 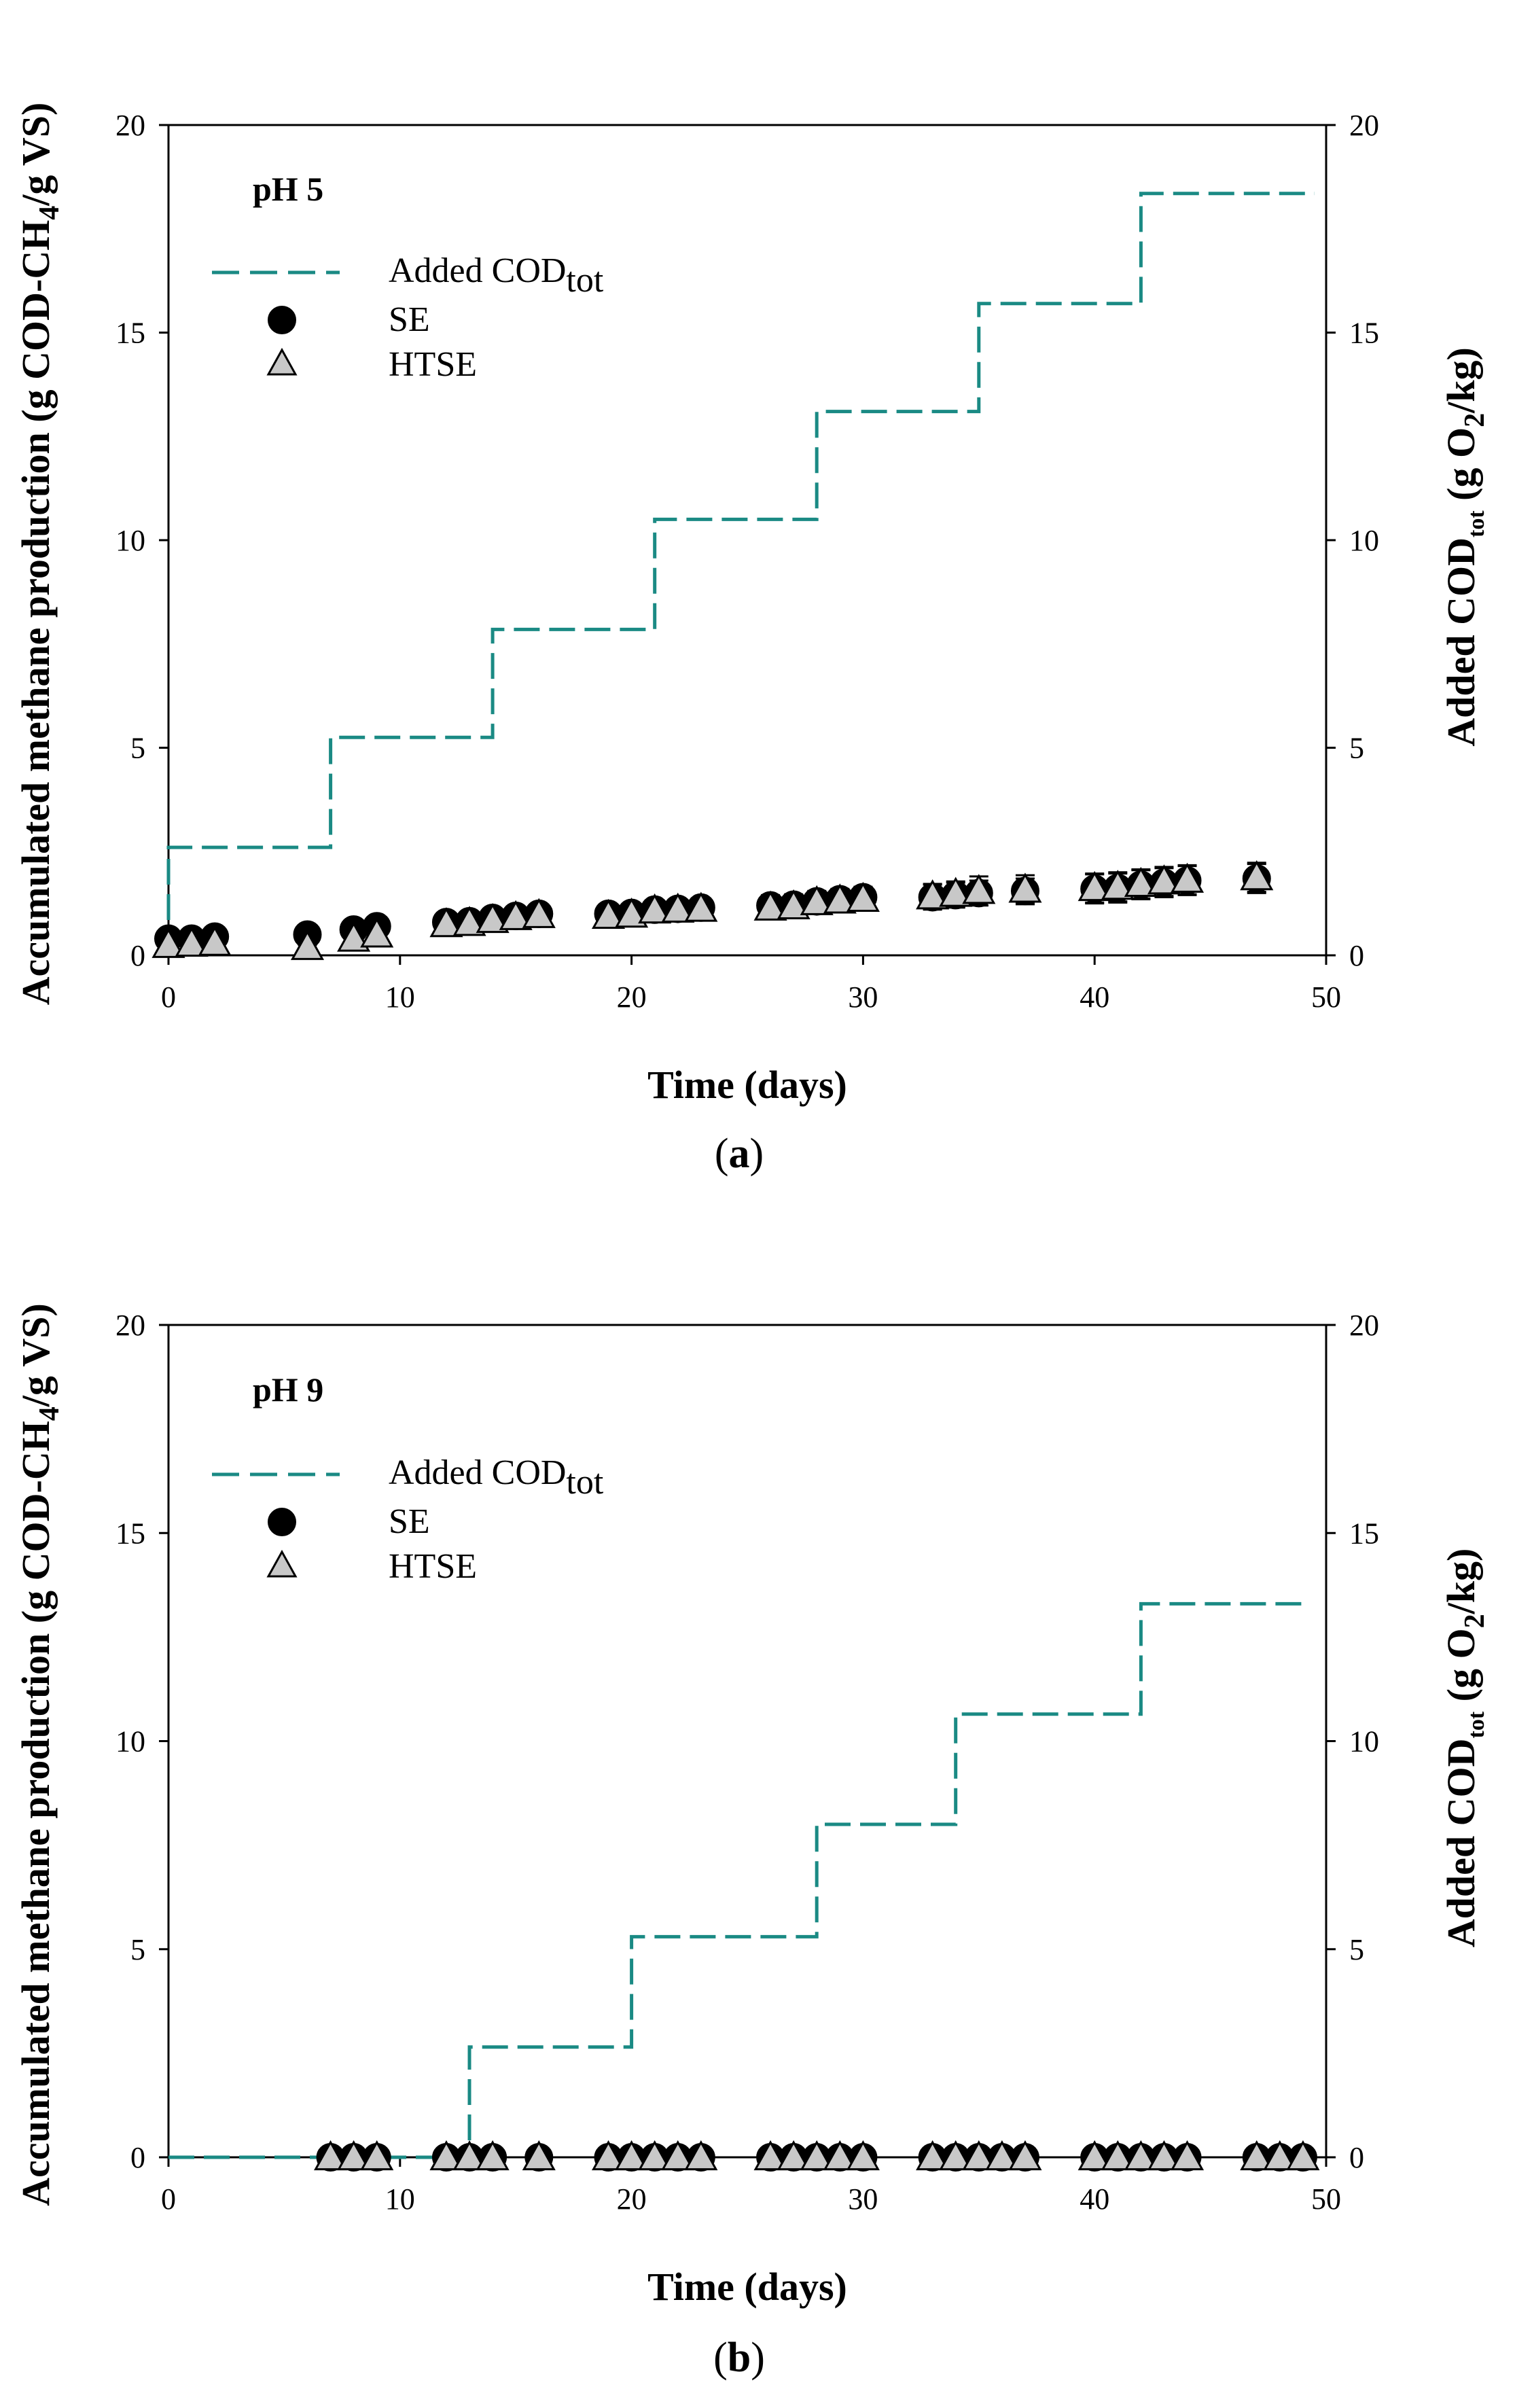 I want to click on panel-ph-label: pH 9, so click(x=288, y=1389).